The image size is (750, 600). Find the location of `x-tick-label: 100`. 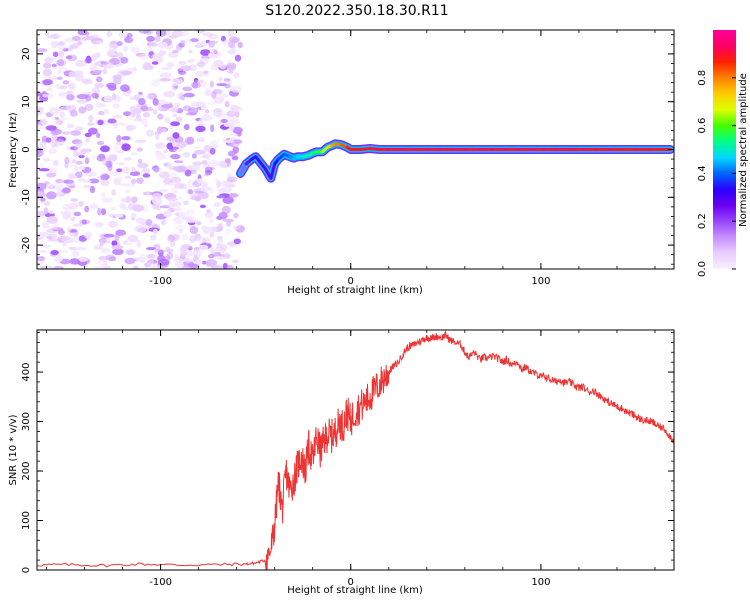

x-tick-label: 100 is located at coordinates (540, 582).